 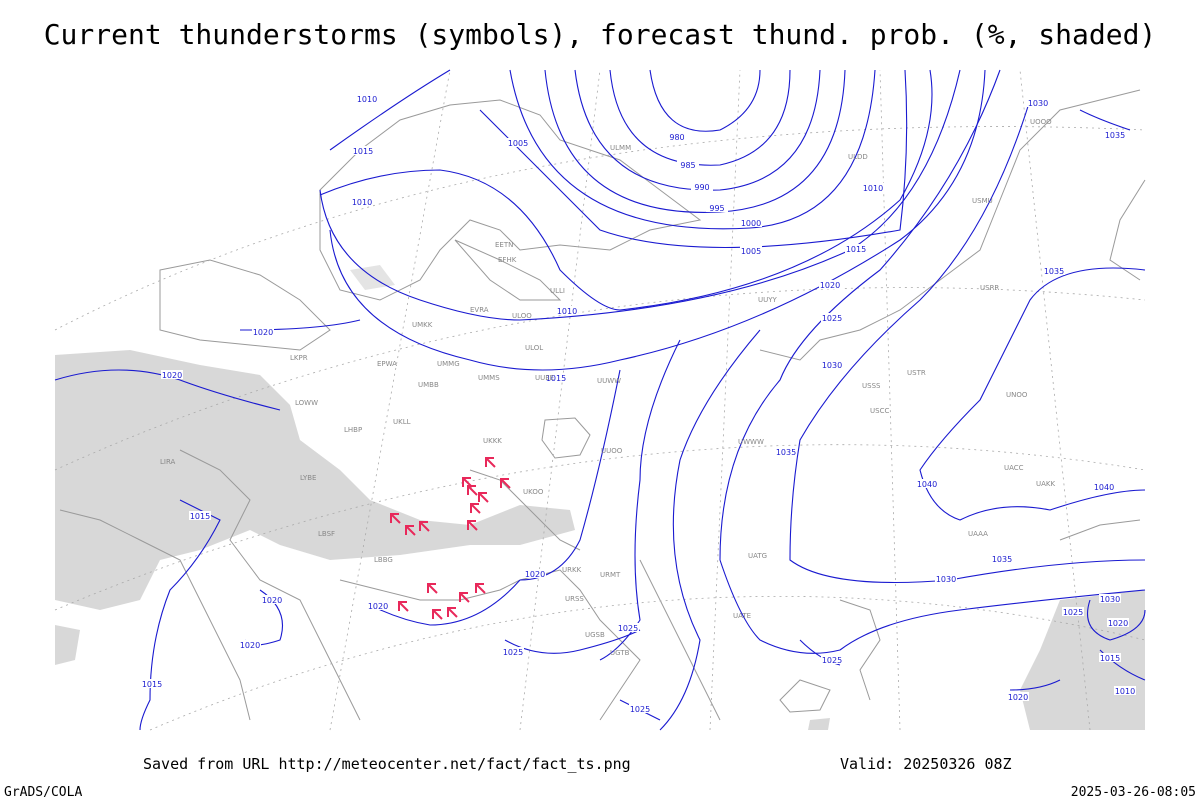 What do you see at coordinates (871, 386) in the screenshot?
I see `station-label: USSS` at bounding box center [871, 386].